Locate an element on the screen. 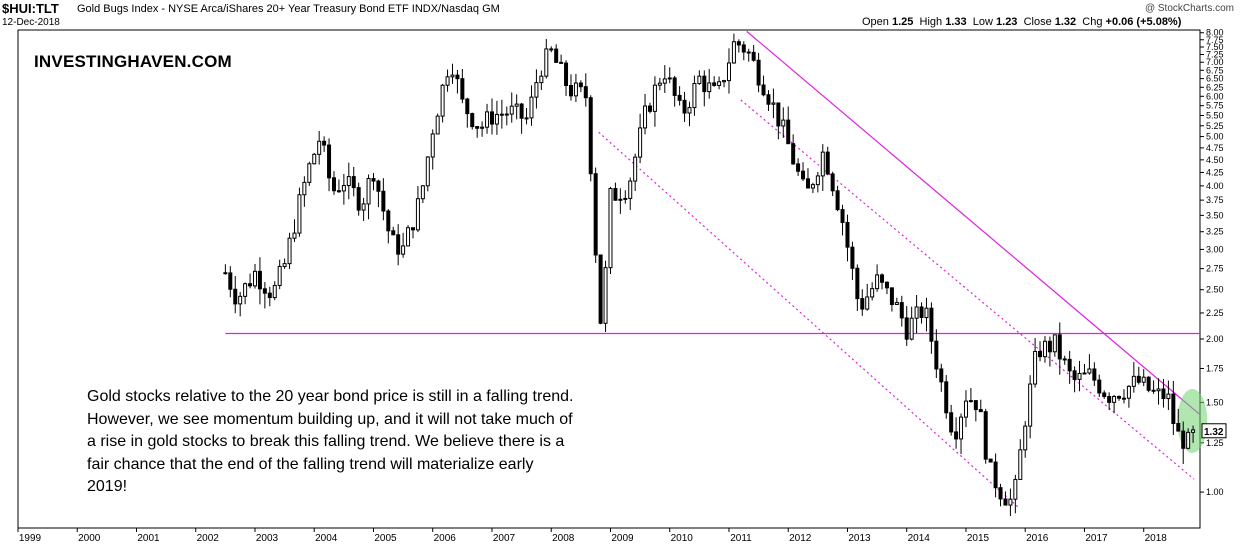  y-tick-label: 1.75 is located at coordinates (1215, 368).